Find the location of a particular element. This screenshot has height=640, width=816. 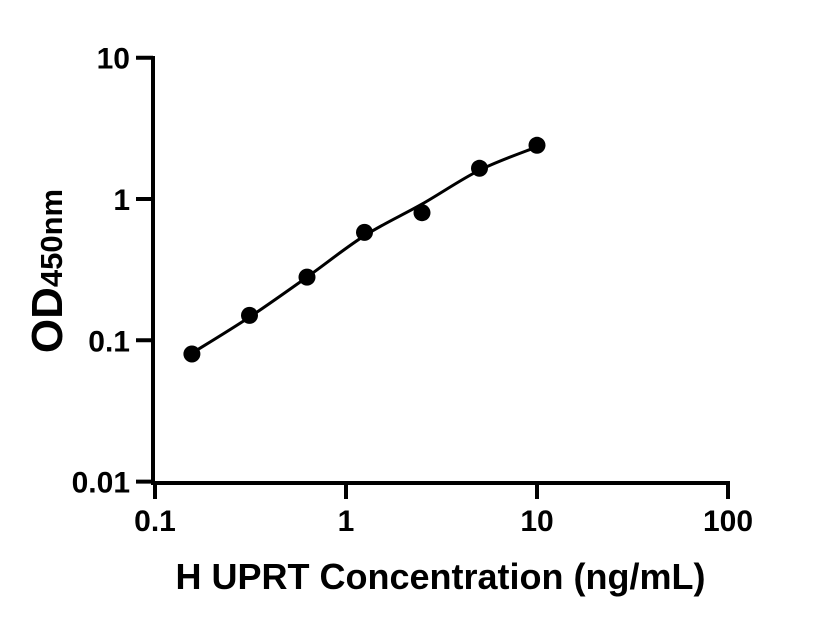

x-tick-label: 100 is located at coordinates (728, 521).